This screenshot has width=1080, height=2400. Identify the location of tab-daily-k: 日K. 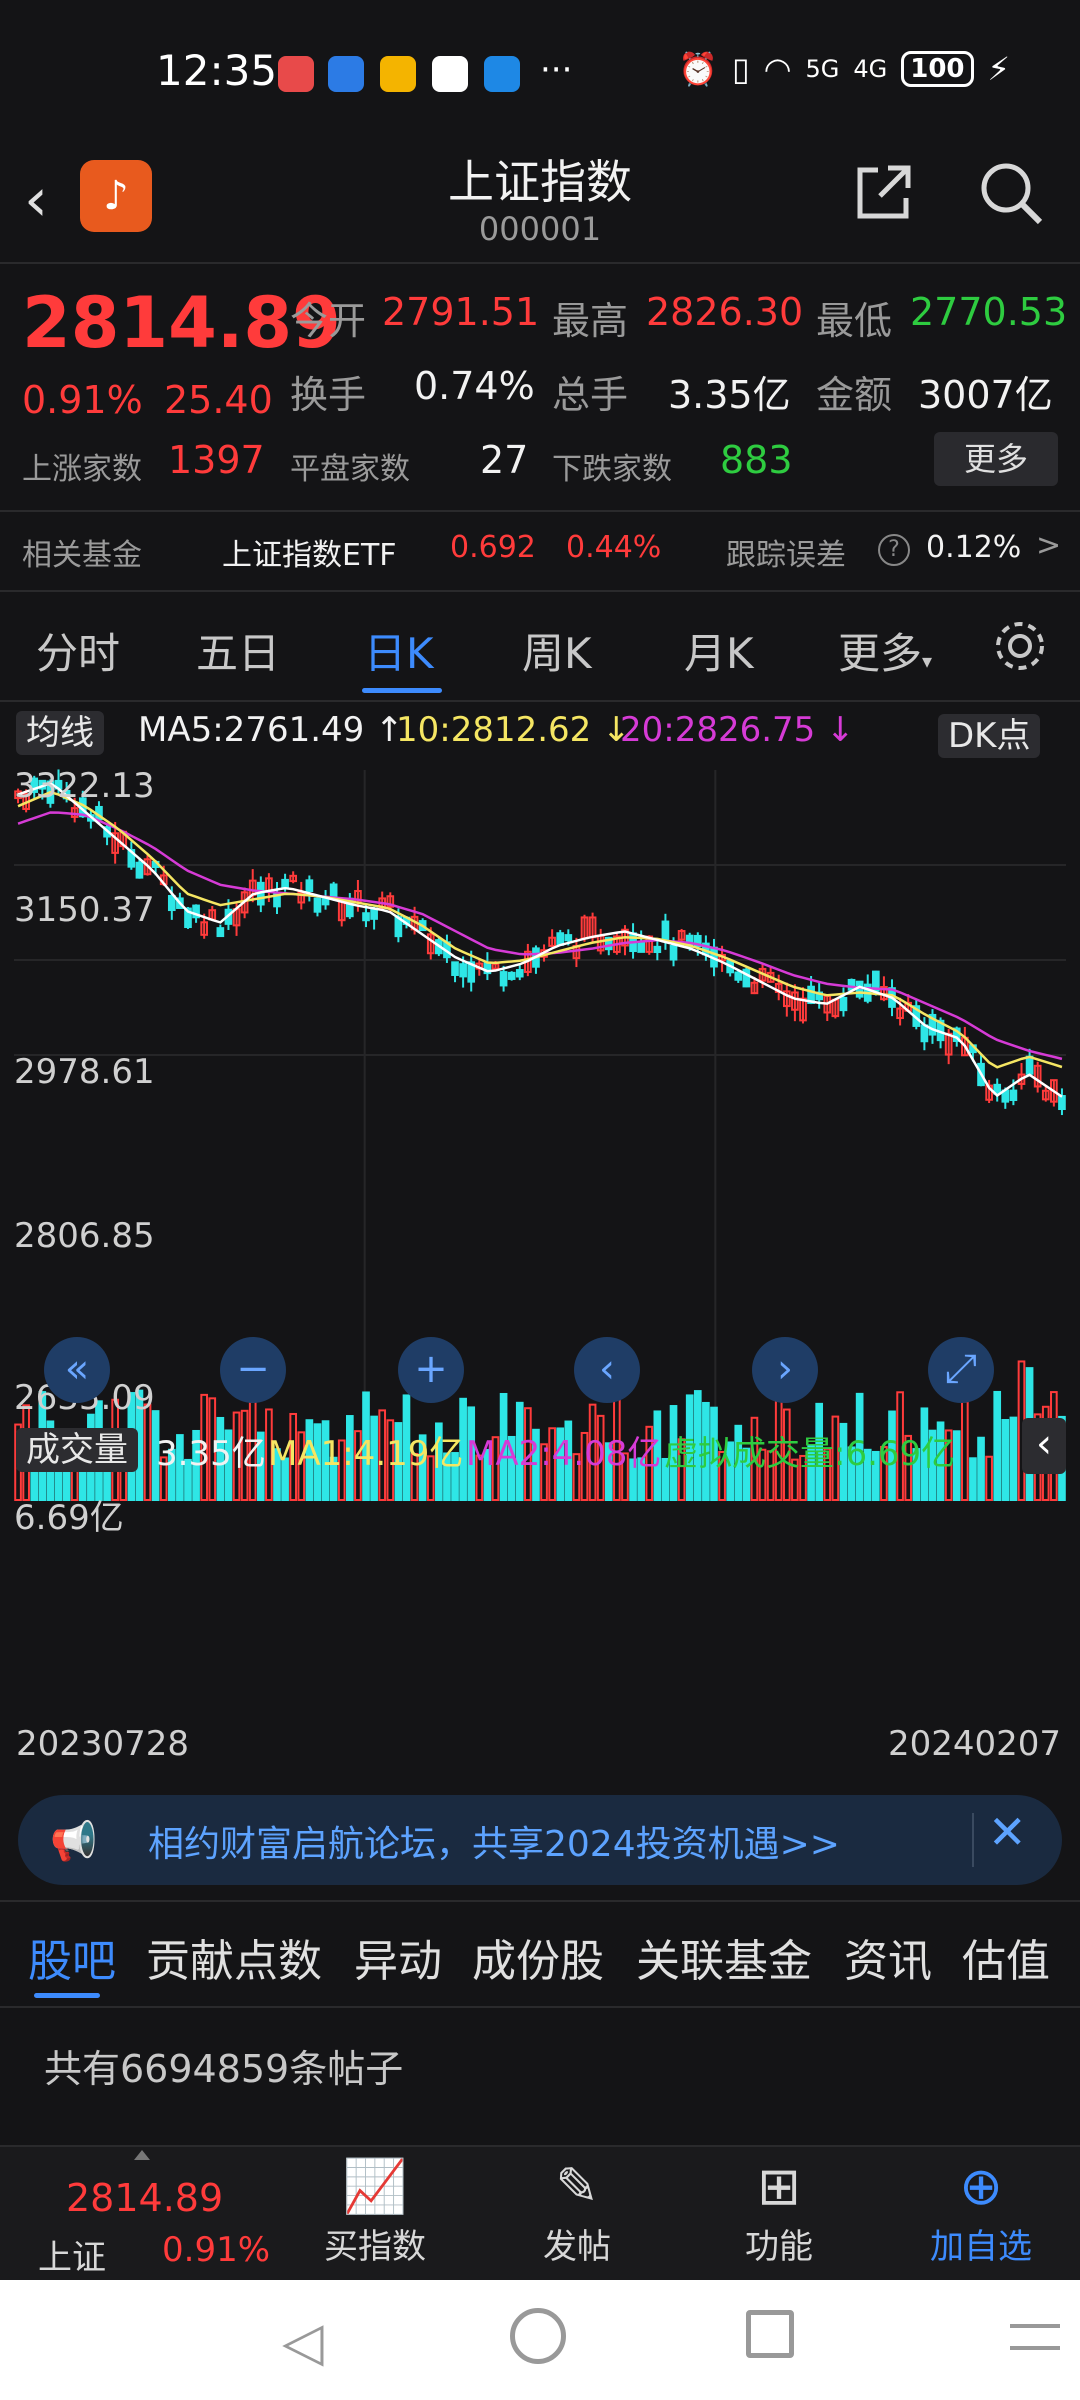
(399, 653).